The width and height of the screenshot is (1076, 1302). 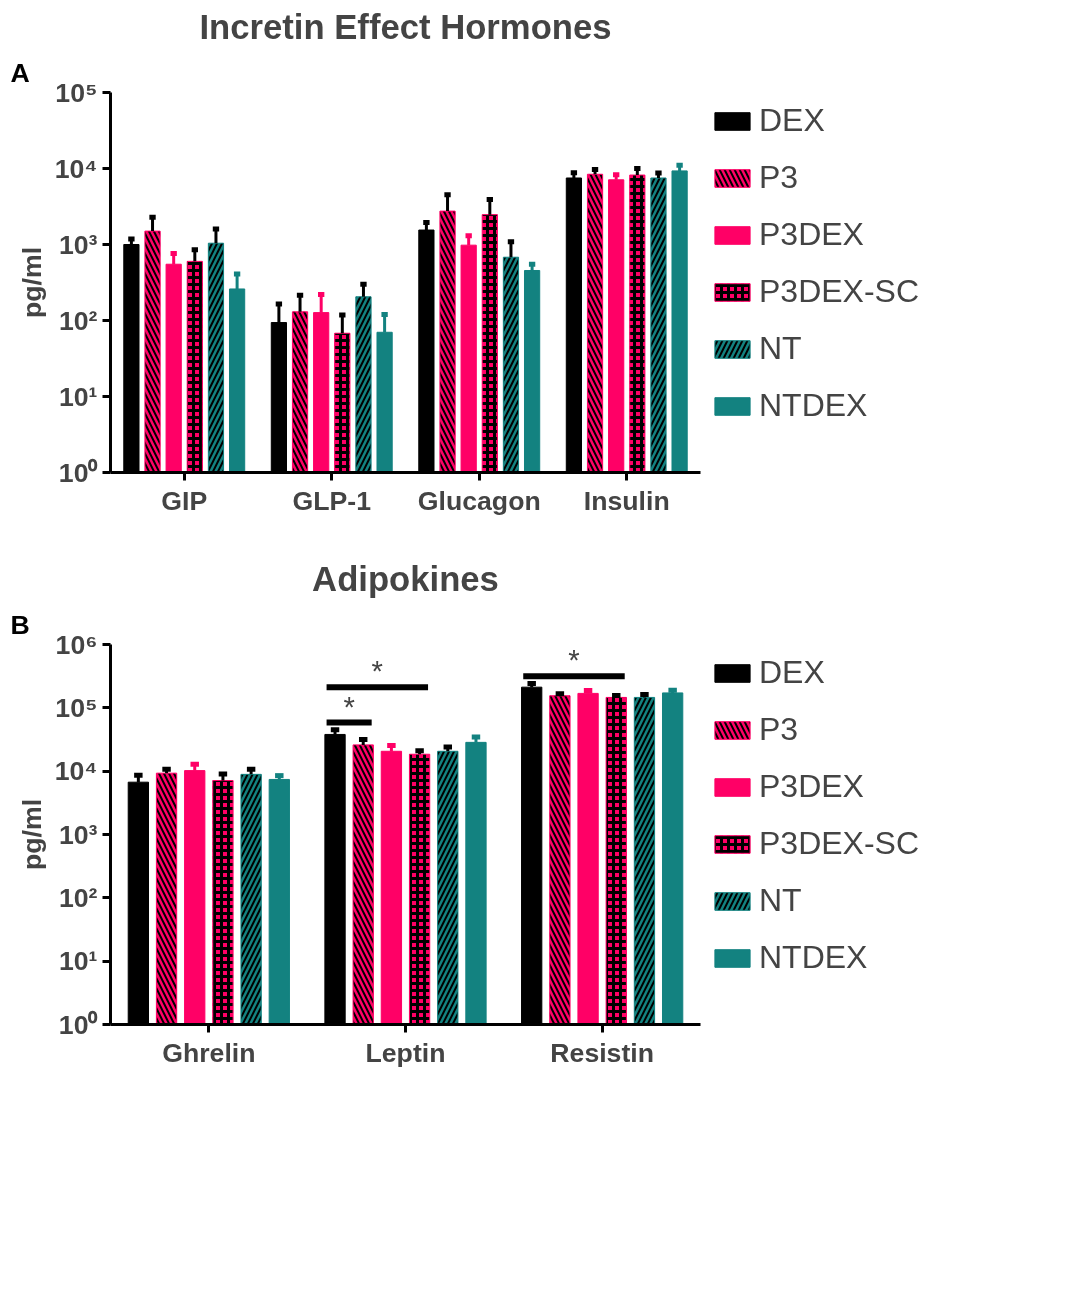 What do you see at coordinates (209, 1052) in the screenshot?
I see `x-tick-label: Ghrelin` at bounding box center [209, 1052].